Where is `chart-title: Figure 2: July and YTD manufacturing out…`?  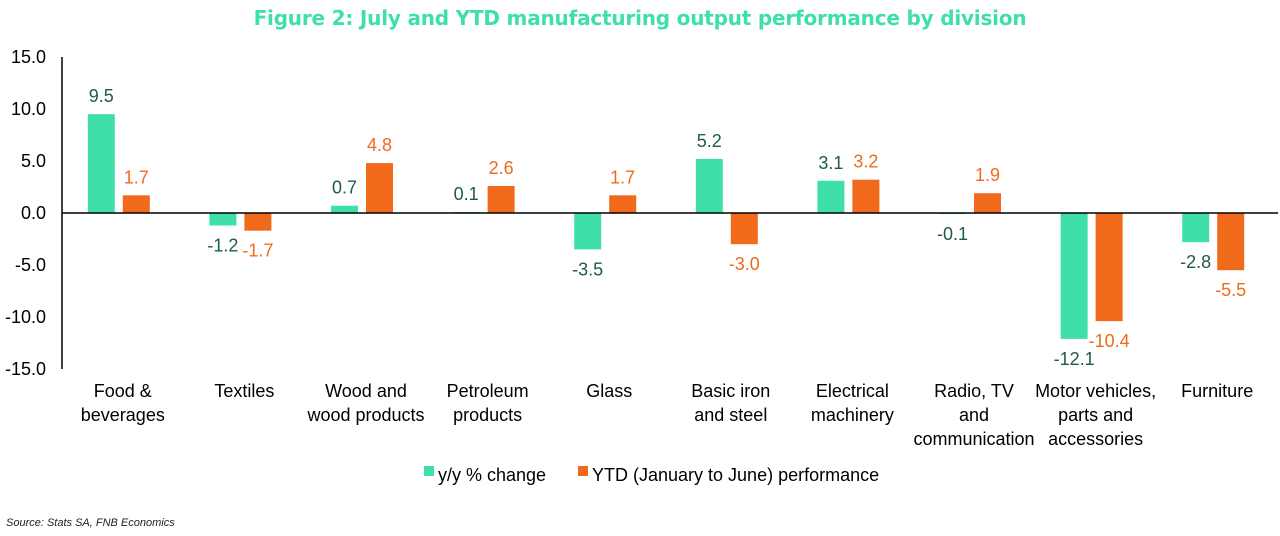 chart-title: Figure 2: July and YTD manufacturing out… is located at coordinates (640, 18).